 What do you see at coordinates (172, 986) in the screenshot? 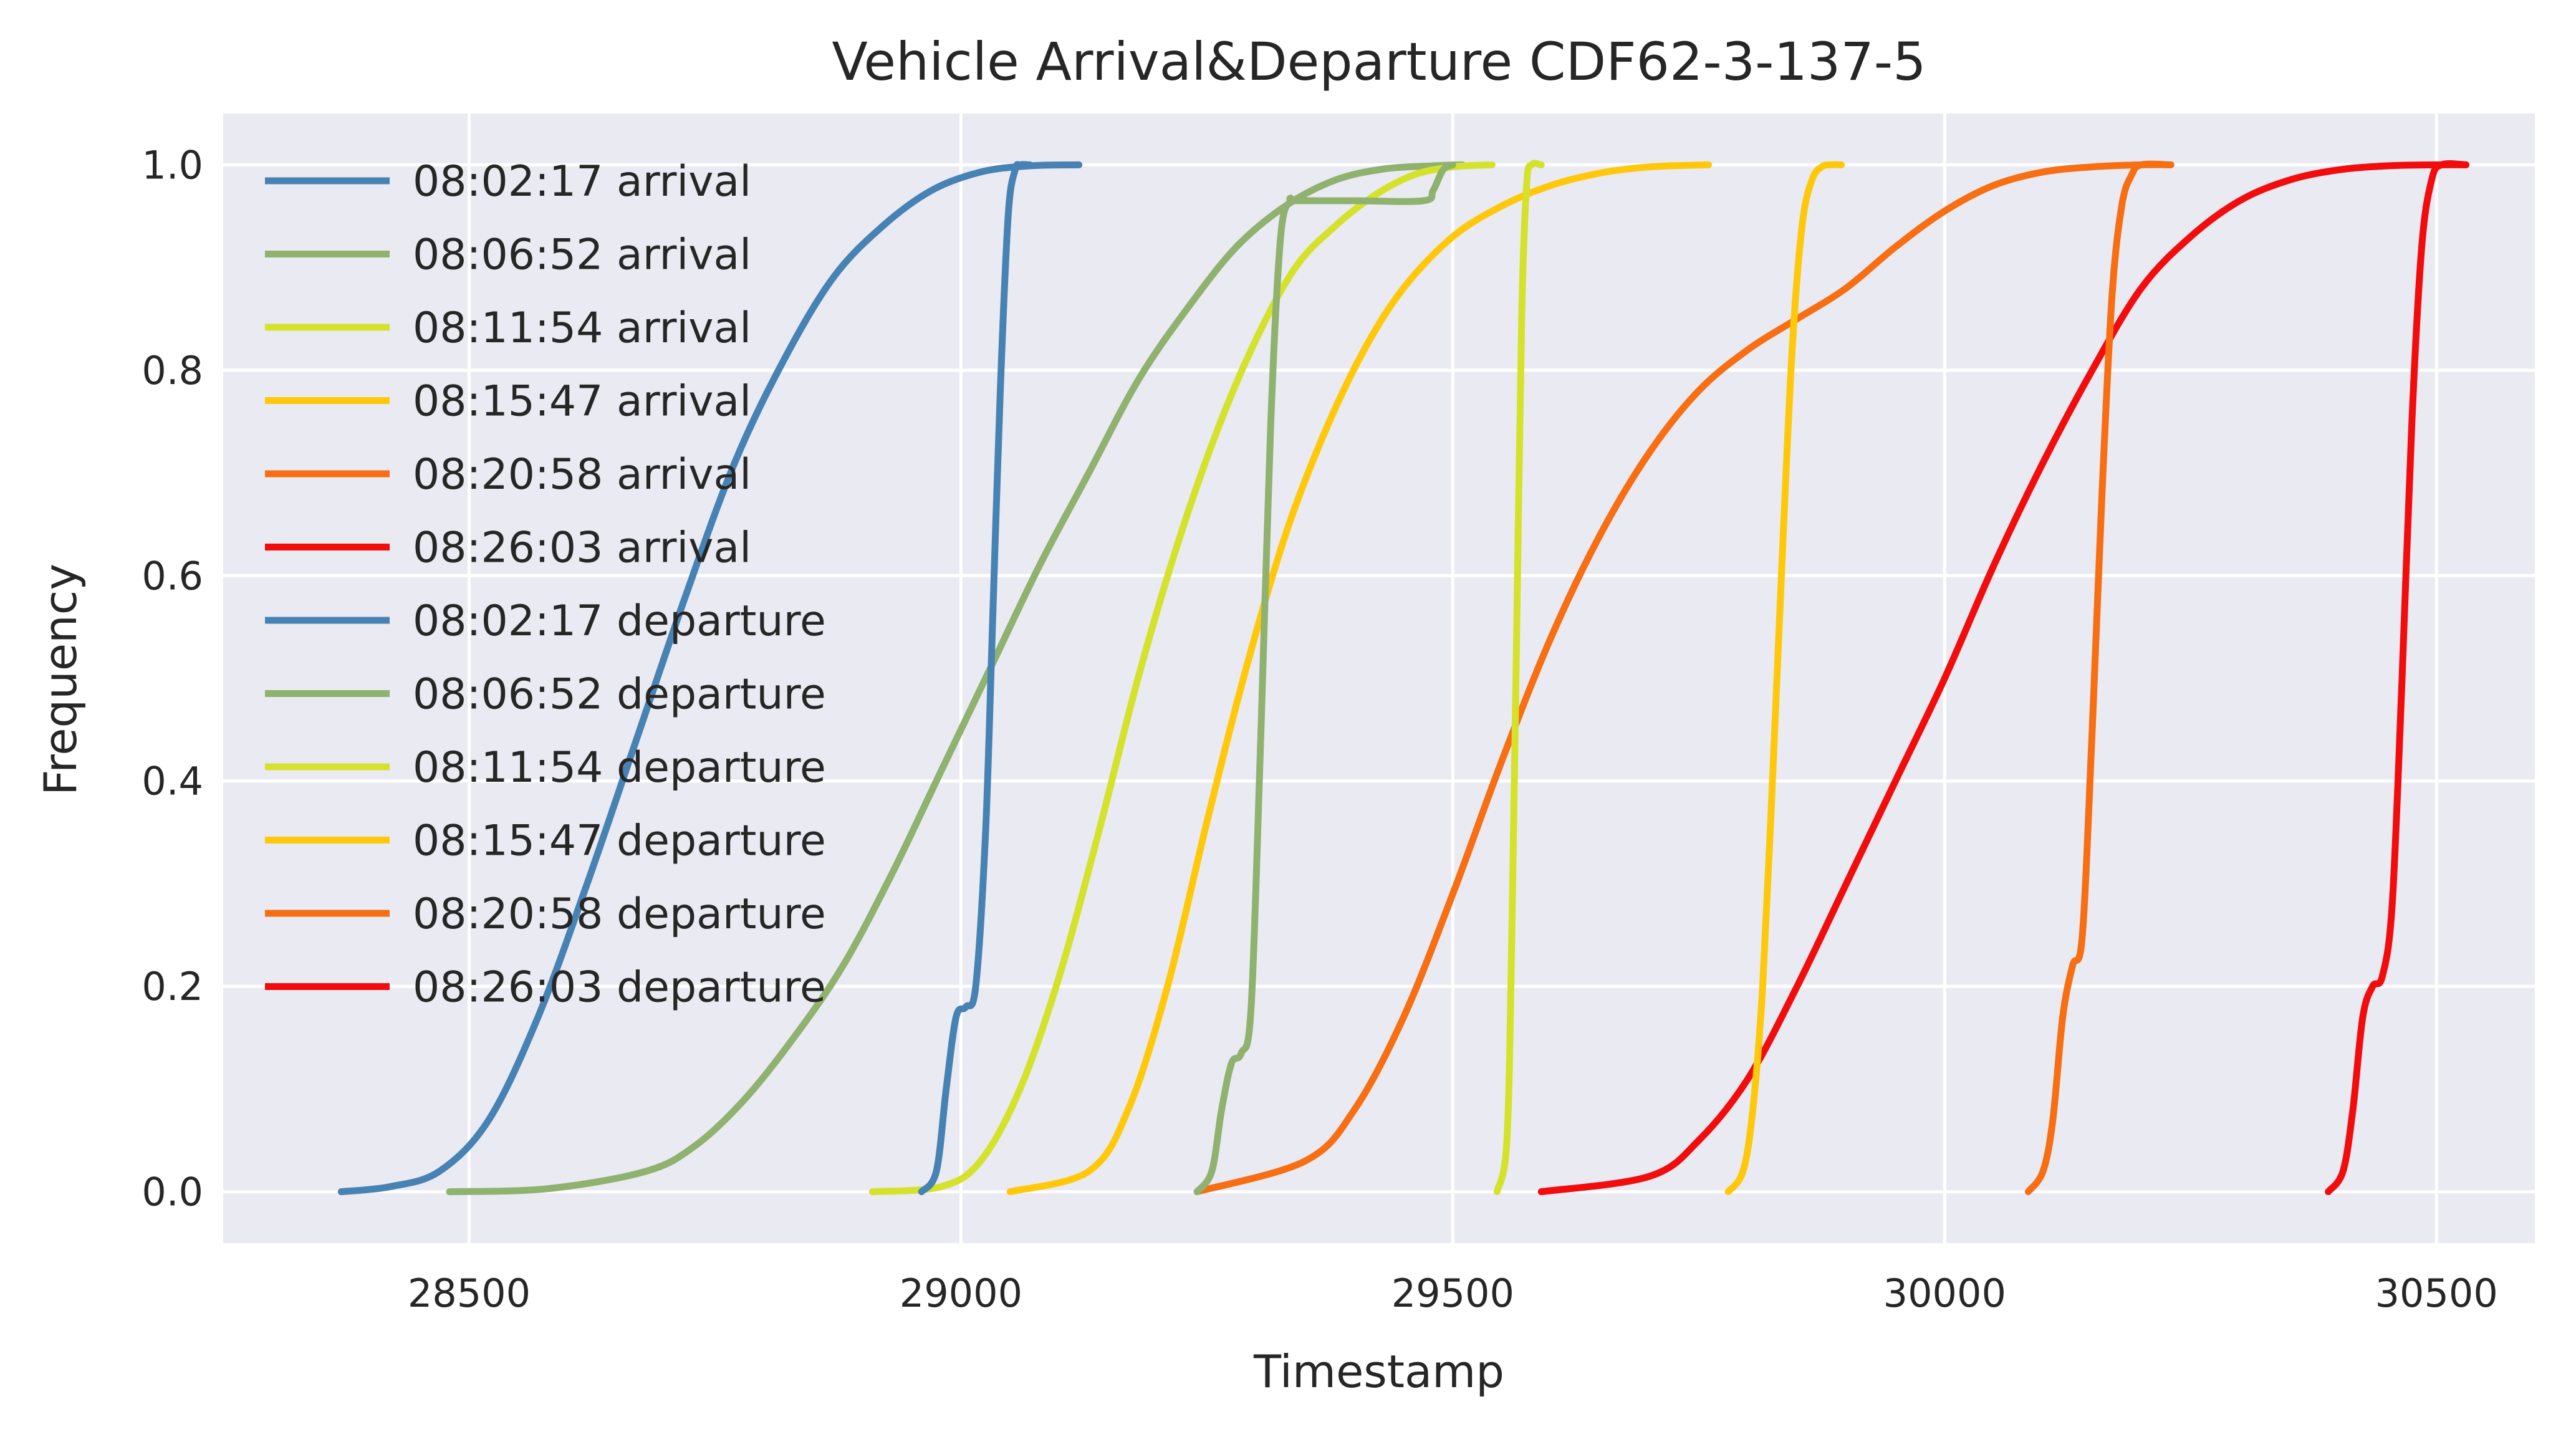
I see `y-tick-label: 0.2` at bounding box center [172, 986].